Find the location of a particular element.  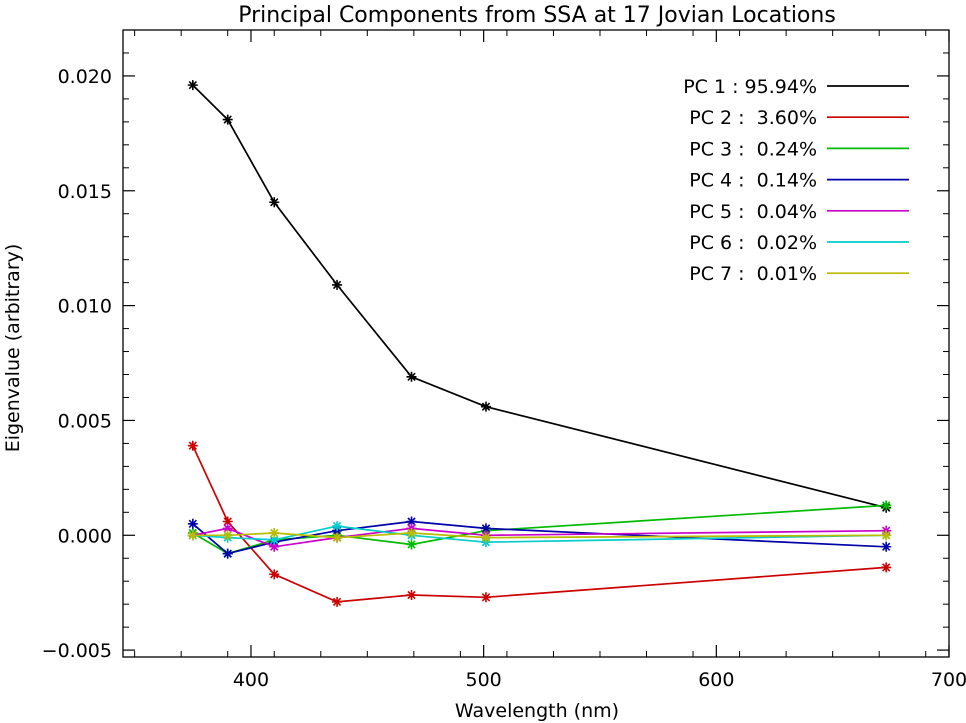

x-tick-label: 600 is located at coordinates (716, 680).